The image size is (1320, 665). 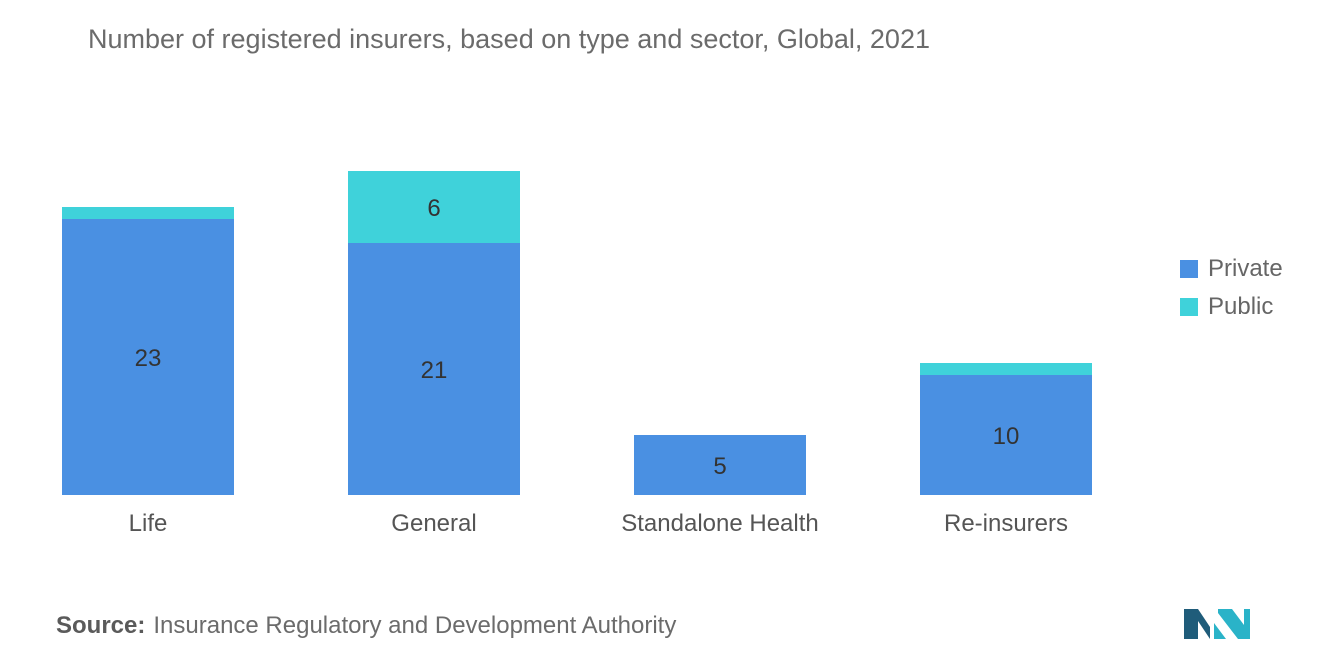 I want to click on data-label-private-0: 23, so click(x=148, y=358).